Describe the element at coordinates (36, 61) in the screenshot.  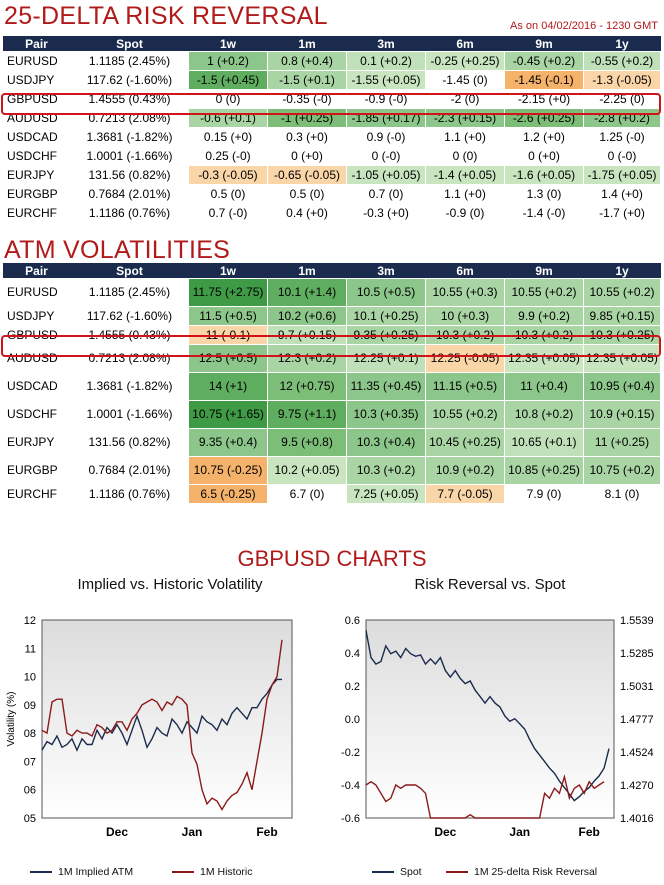
I see `pair-cell: EURUSD` at that location.